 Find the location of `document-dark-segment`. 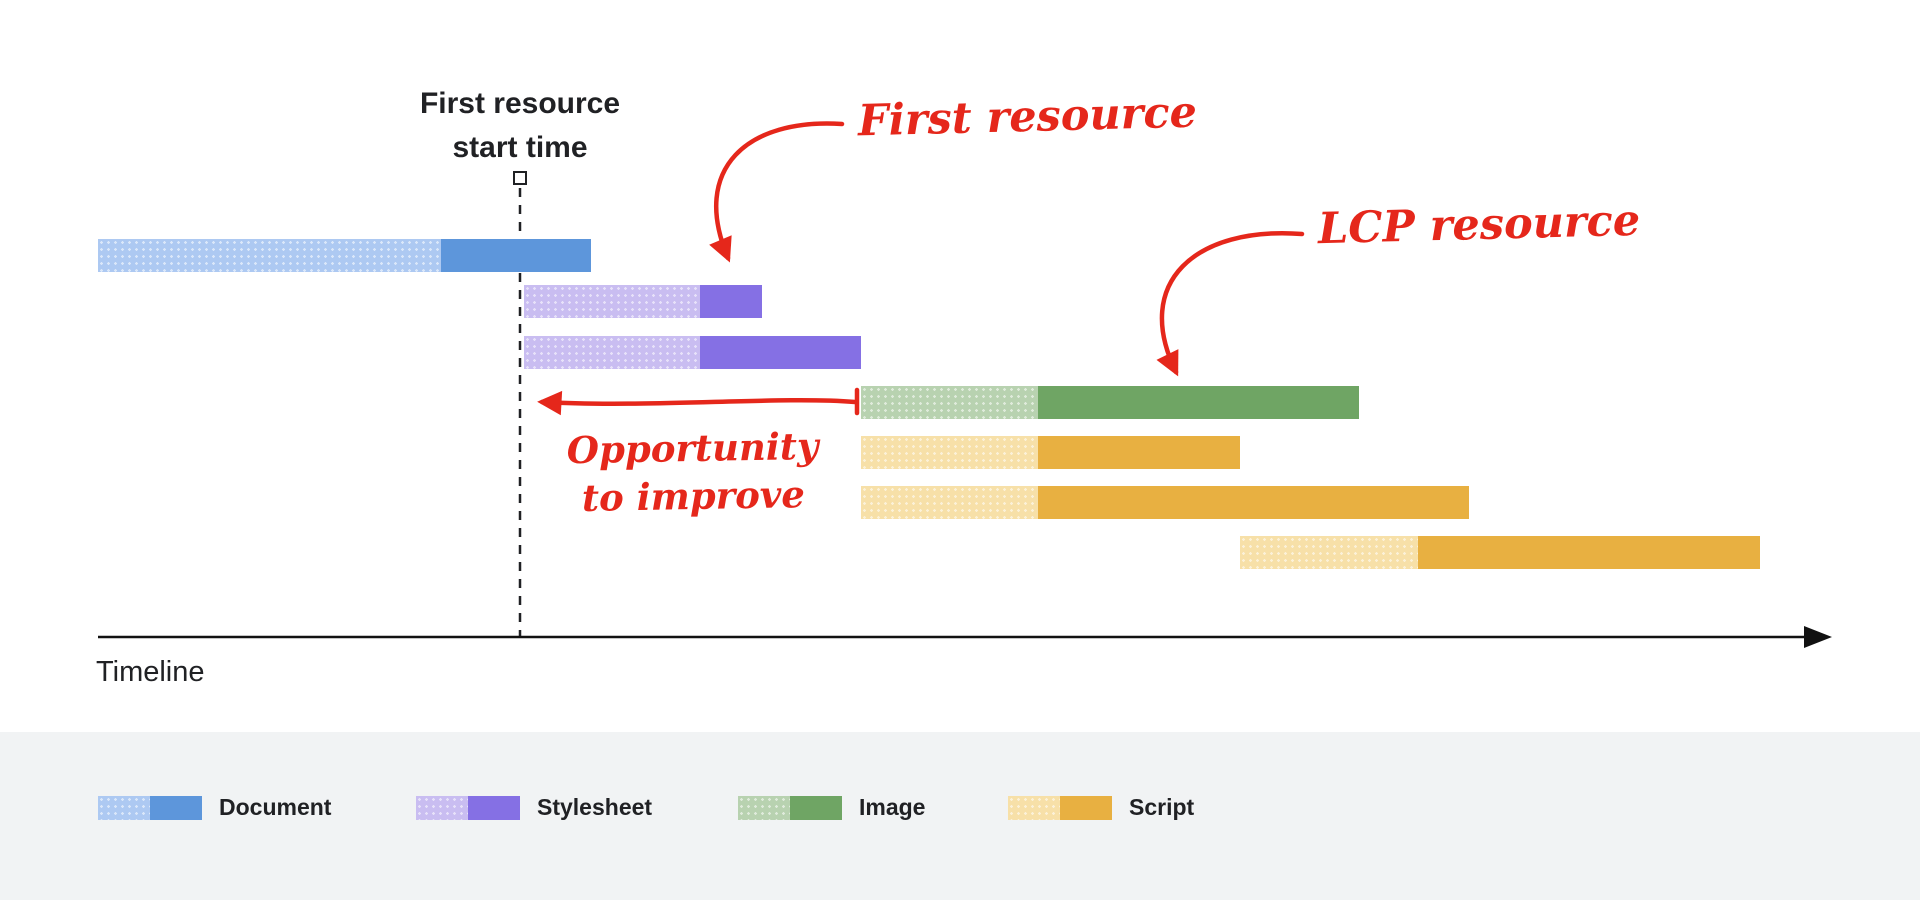

document-dark-segment is located at coordinates (516, 255).